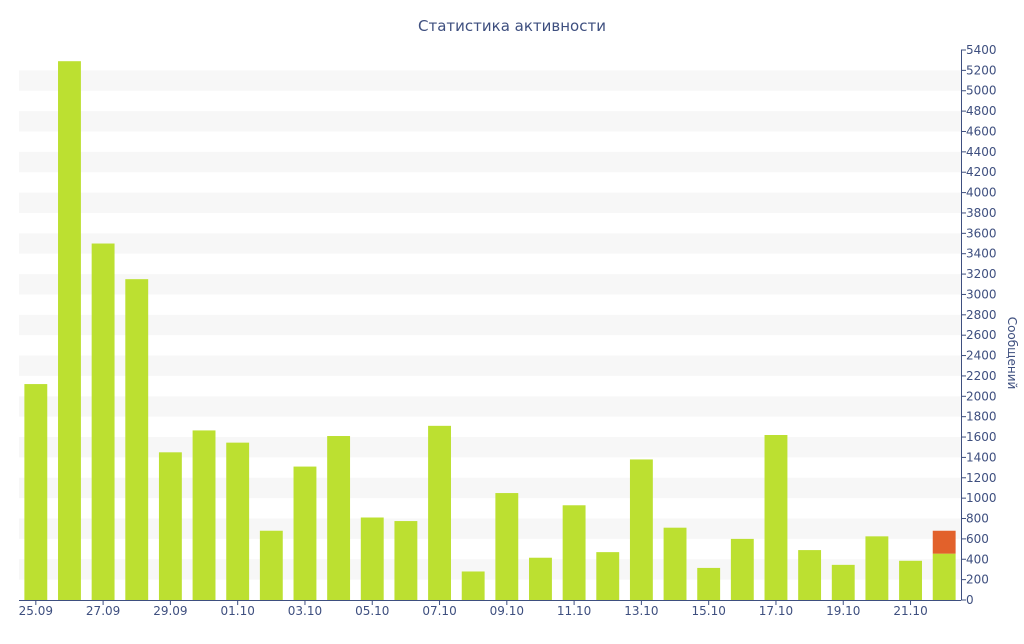 The height and width of the screenshot is (644, 1024). What do you see at coordinates (574, 611) in the screenshot?
I see `x-tick-label: 11.10` at bounding box center [574, 611].